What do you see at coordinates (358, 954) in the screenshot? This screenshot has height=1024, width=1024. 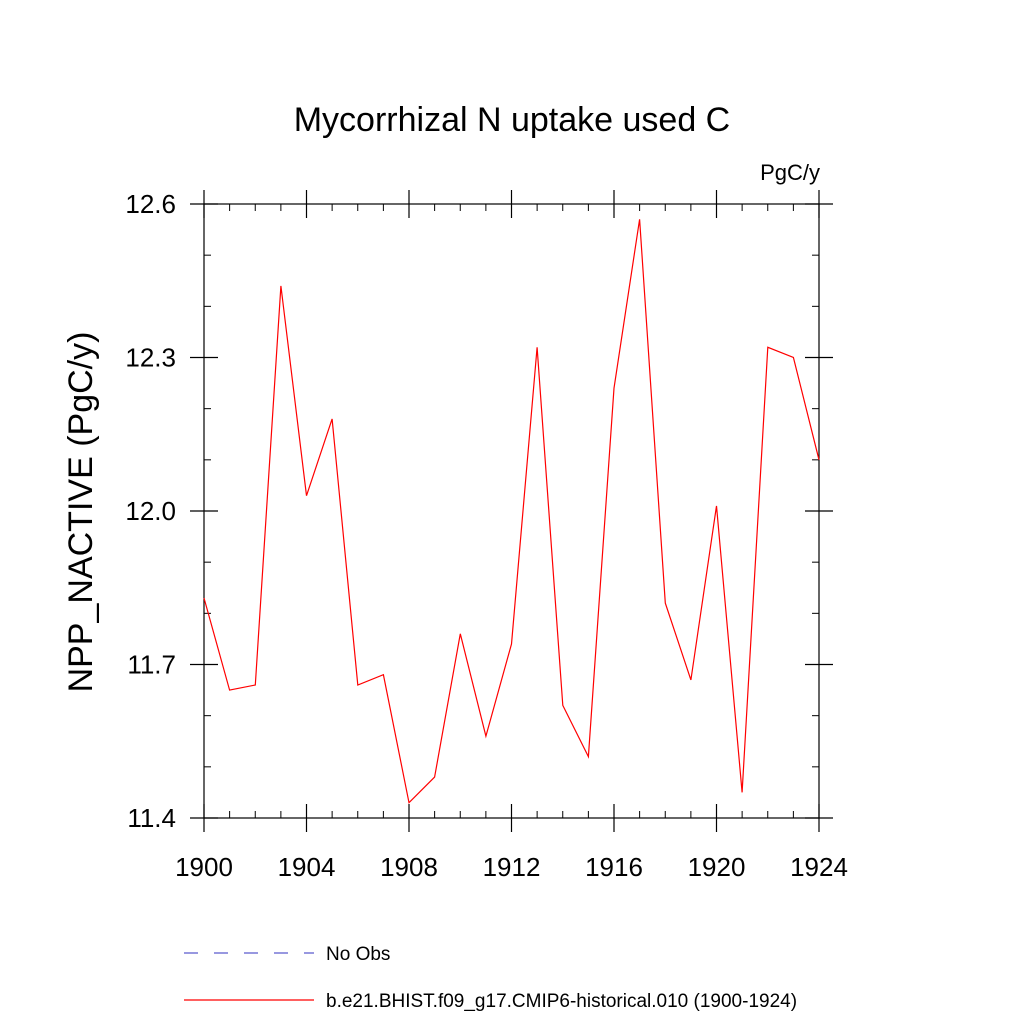 I see `legend-label: No Obs` at bounding box center [358, 954].